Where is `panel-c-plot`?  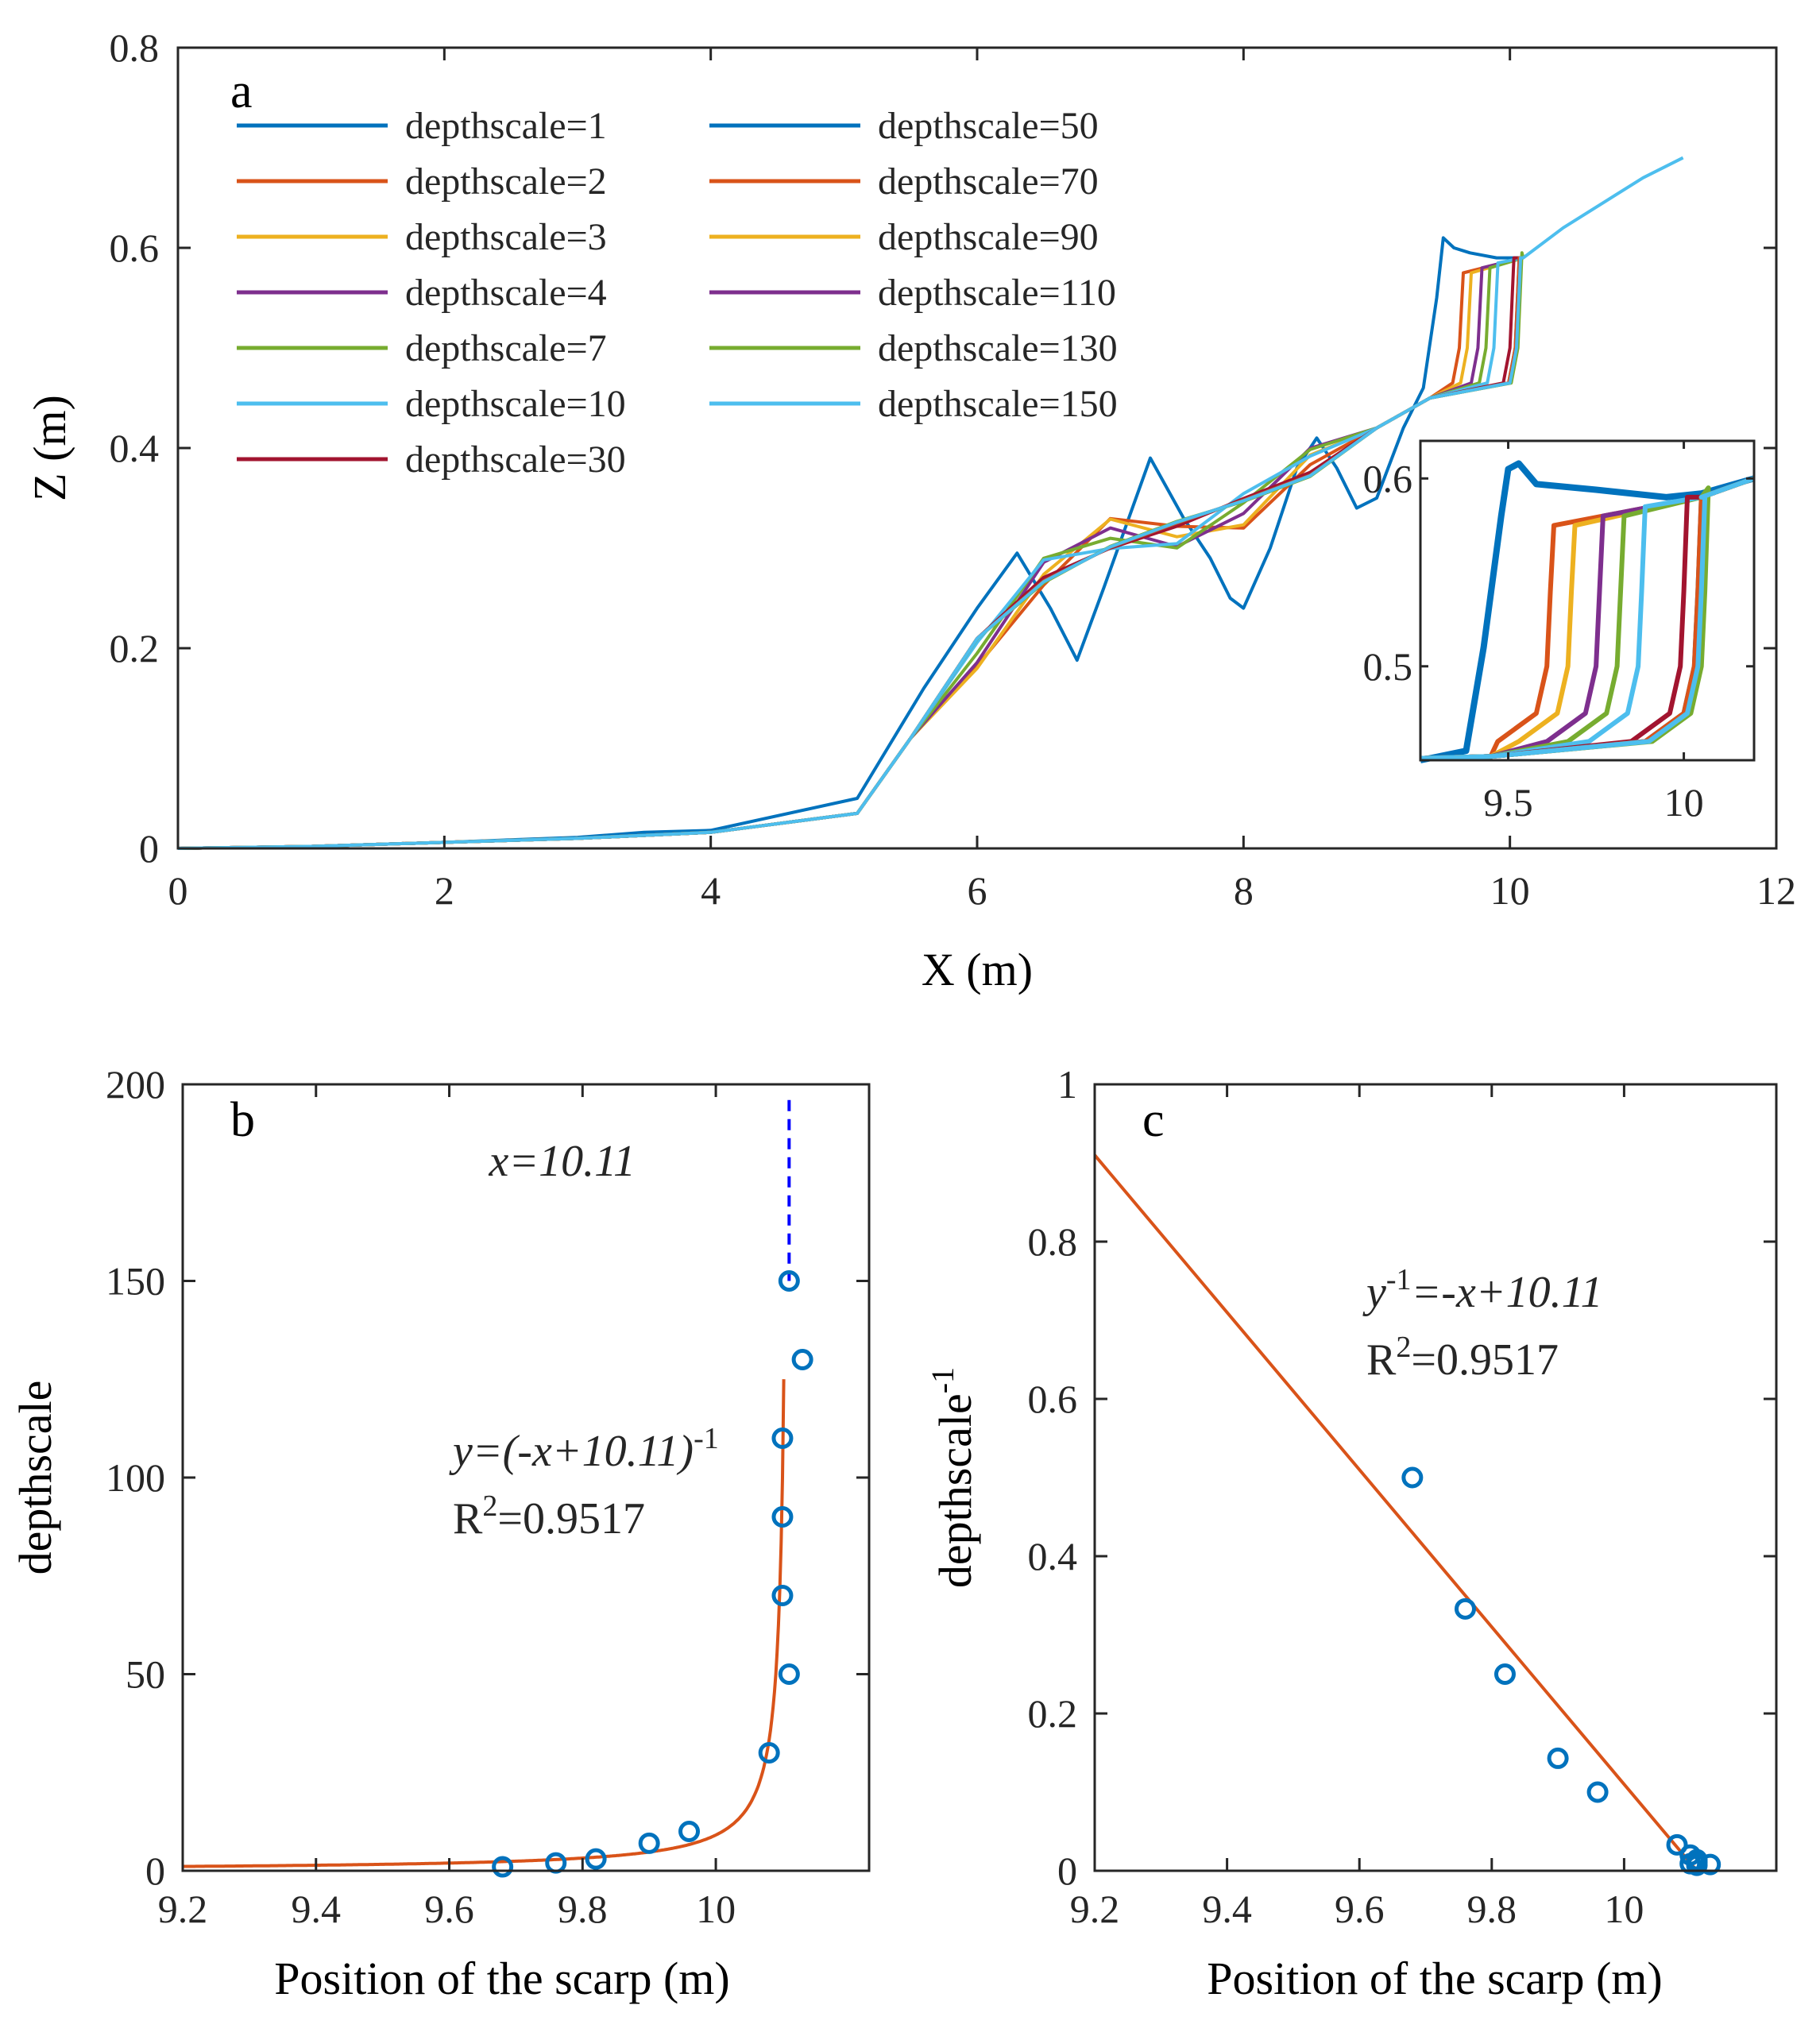
panel-c-plot is located at coordinates (1407, 1514).